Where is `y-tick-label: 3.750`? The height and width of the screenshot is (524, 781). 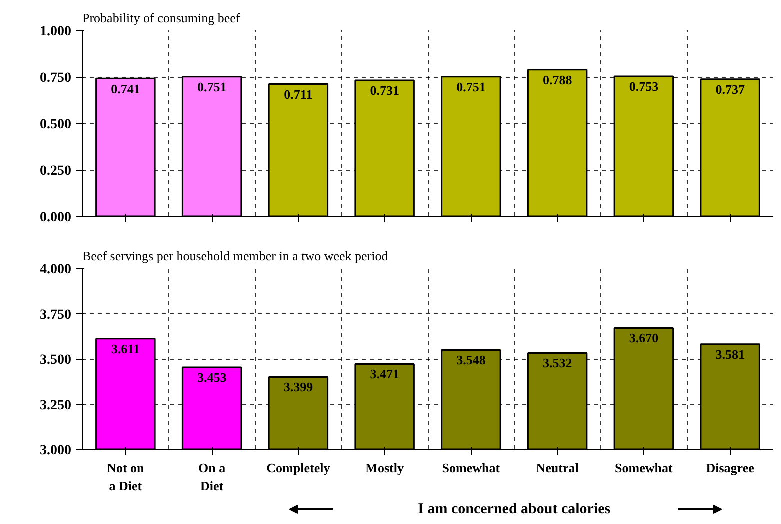 y-tick-label: 3.750 is located at coordinates (56, 315).